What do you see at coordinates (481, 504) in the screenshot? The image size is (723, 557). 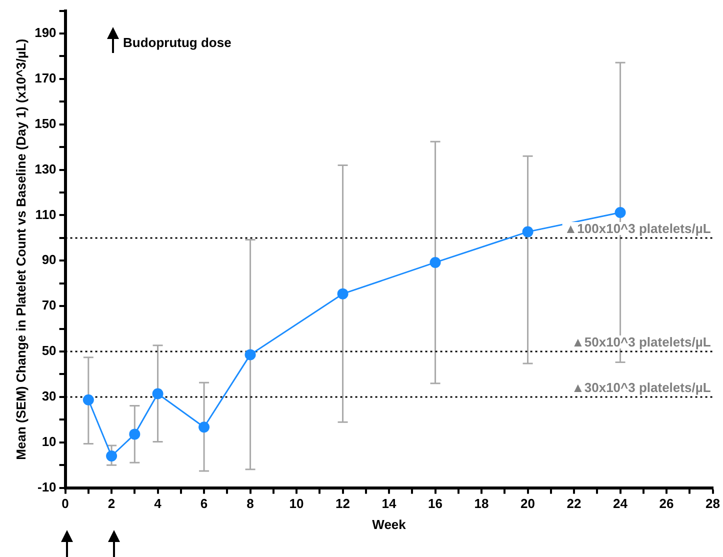 I see `x-tick-label: 18` at bounding box center [481, 504].